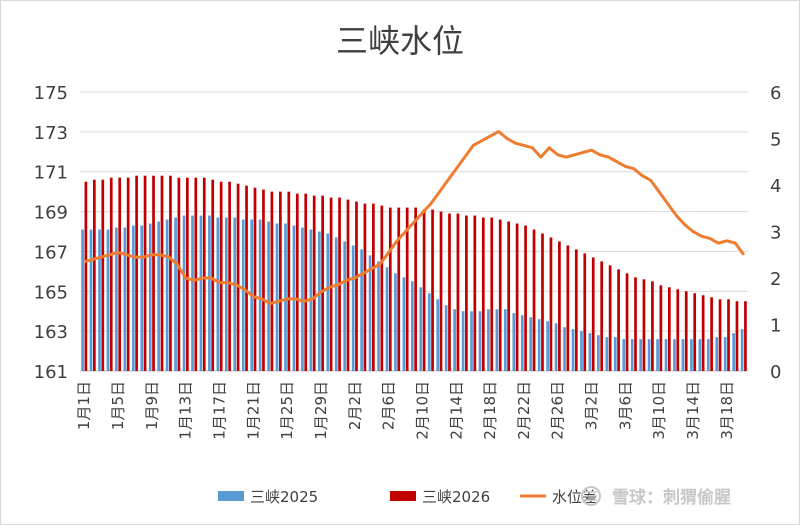 The height and width of the screenshot is (529, 800). What do you see at coordinates (287, 410) in the screenshot?
I see `x-axis-tick-label: 1月25日` at bounding box center [287, 410].